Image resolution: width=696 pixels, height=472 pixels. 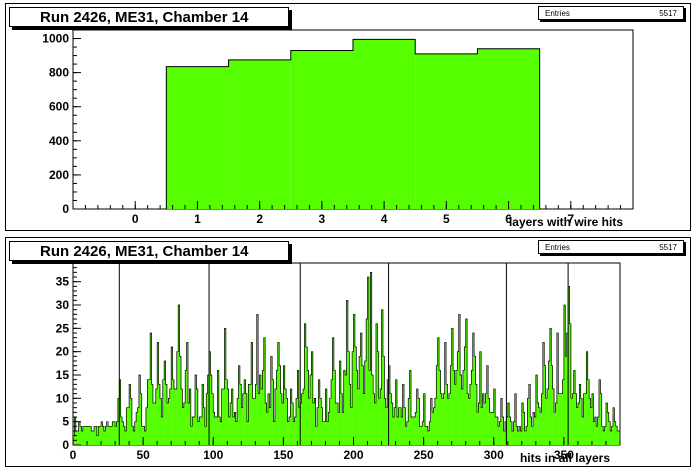 I want to click on y-tick-label: 200, so click(x=59, y=175).